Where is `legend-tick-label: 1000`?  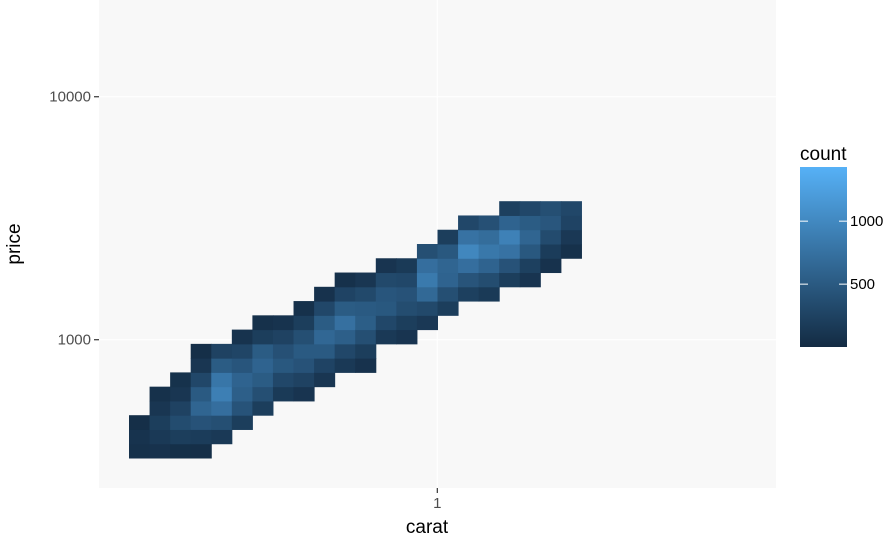
legend-tick-label: 1000 is located at coordinates (866, 221).